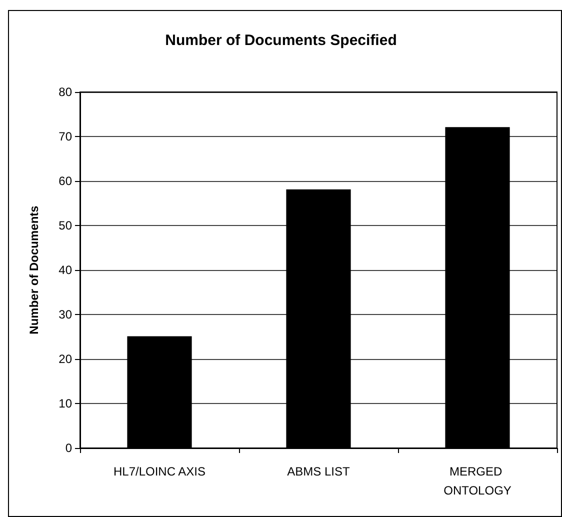  I want to click on y-tick-label: 40, so click(65, 270).